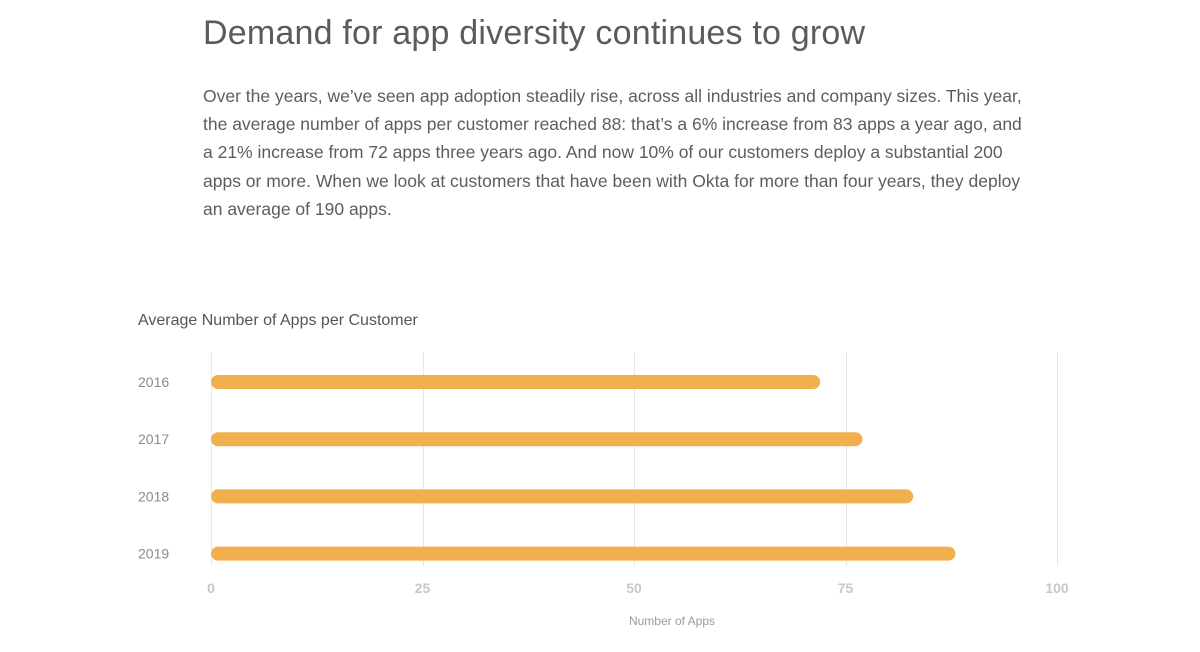 Image resolution: width=1200 pixels, height=652 pixels. What do you see at coordinates (153, 554) in the screenshot?
I see `category-label: 2019` at bounding box center [153, 554].